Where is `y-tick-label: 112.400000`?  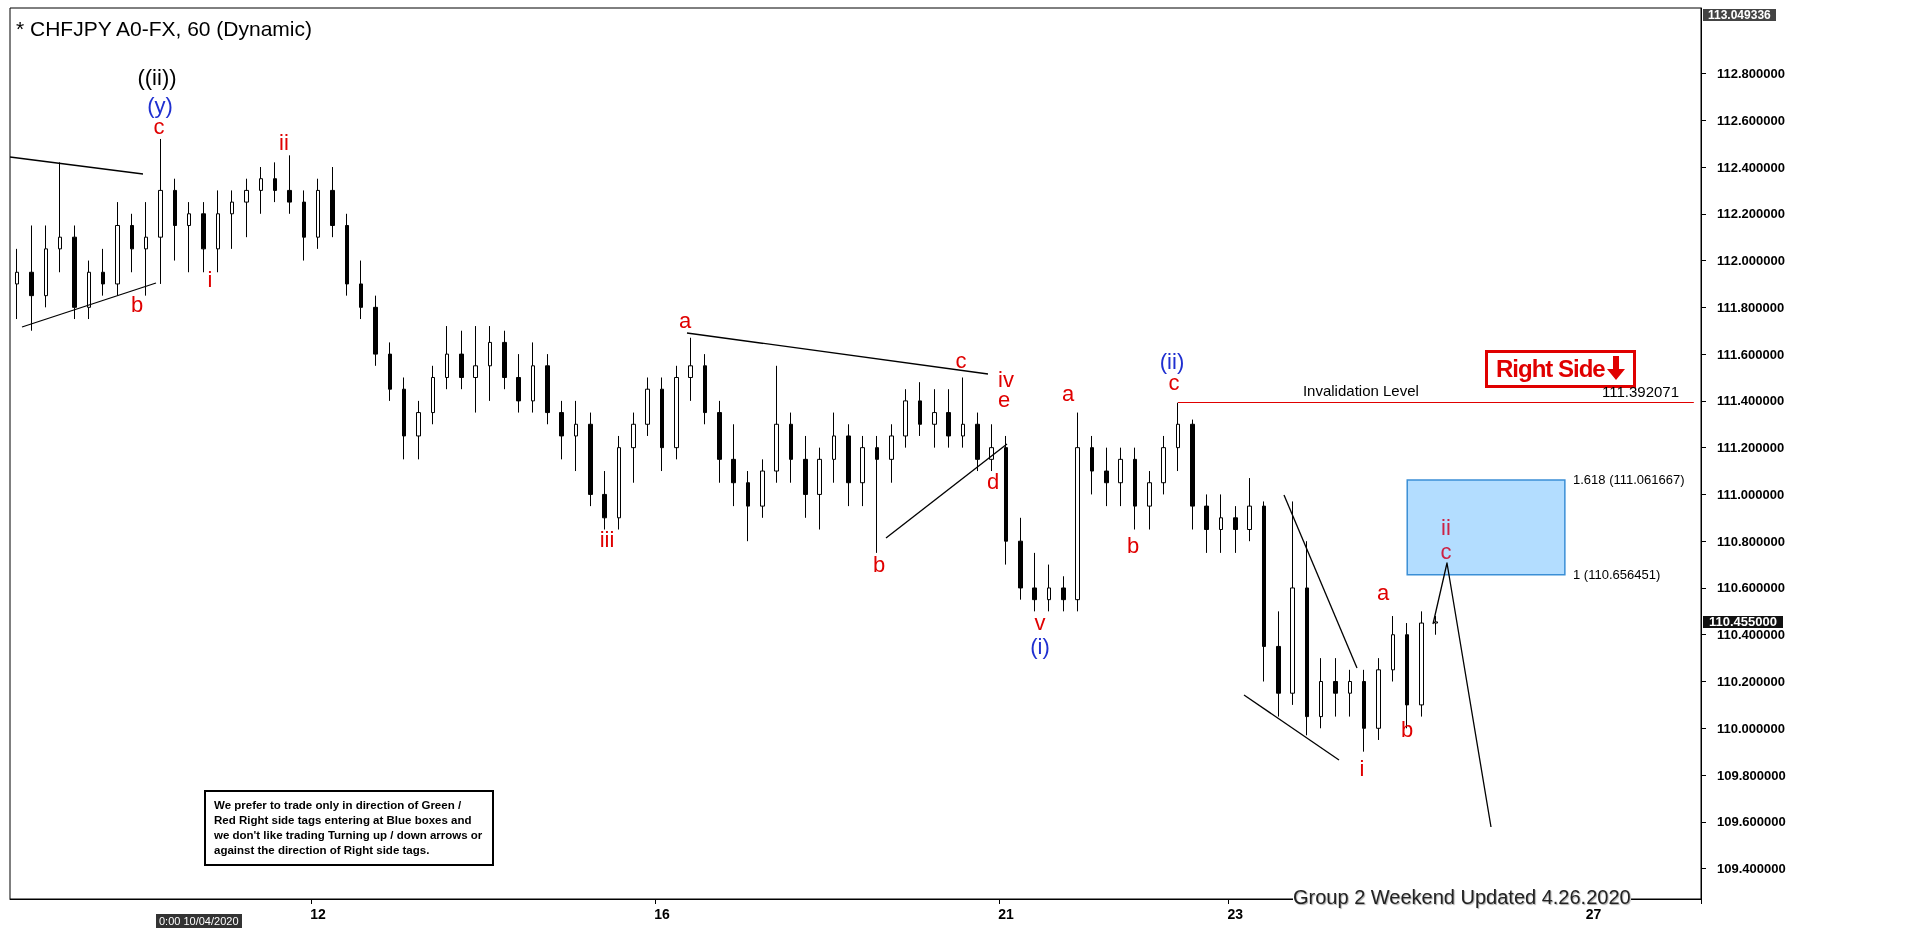 y-tick-label: 112.400000 is located at coordinates (1751, 167).